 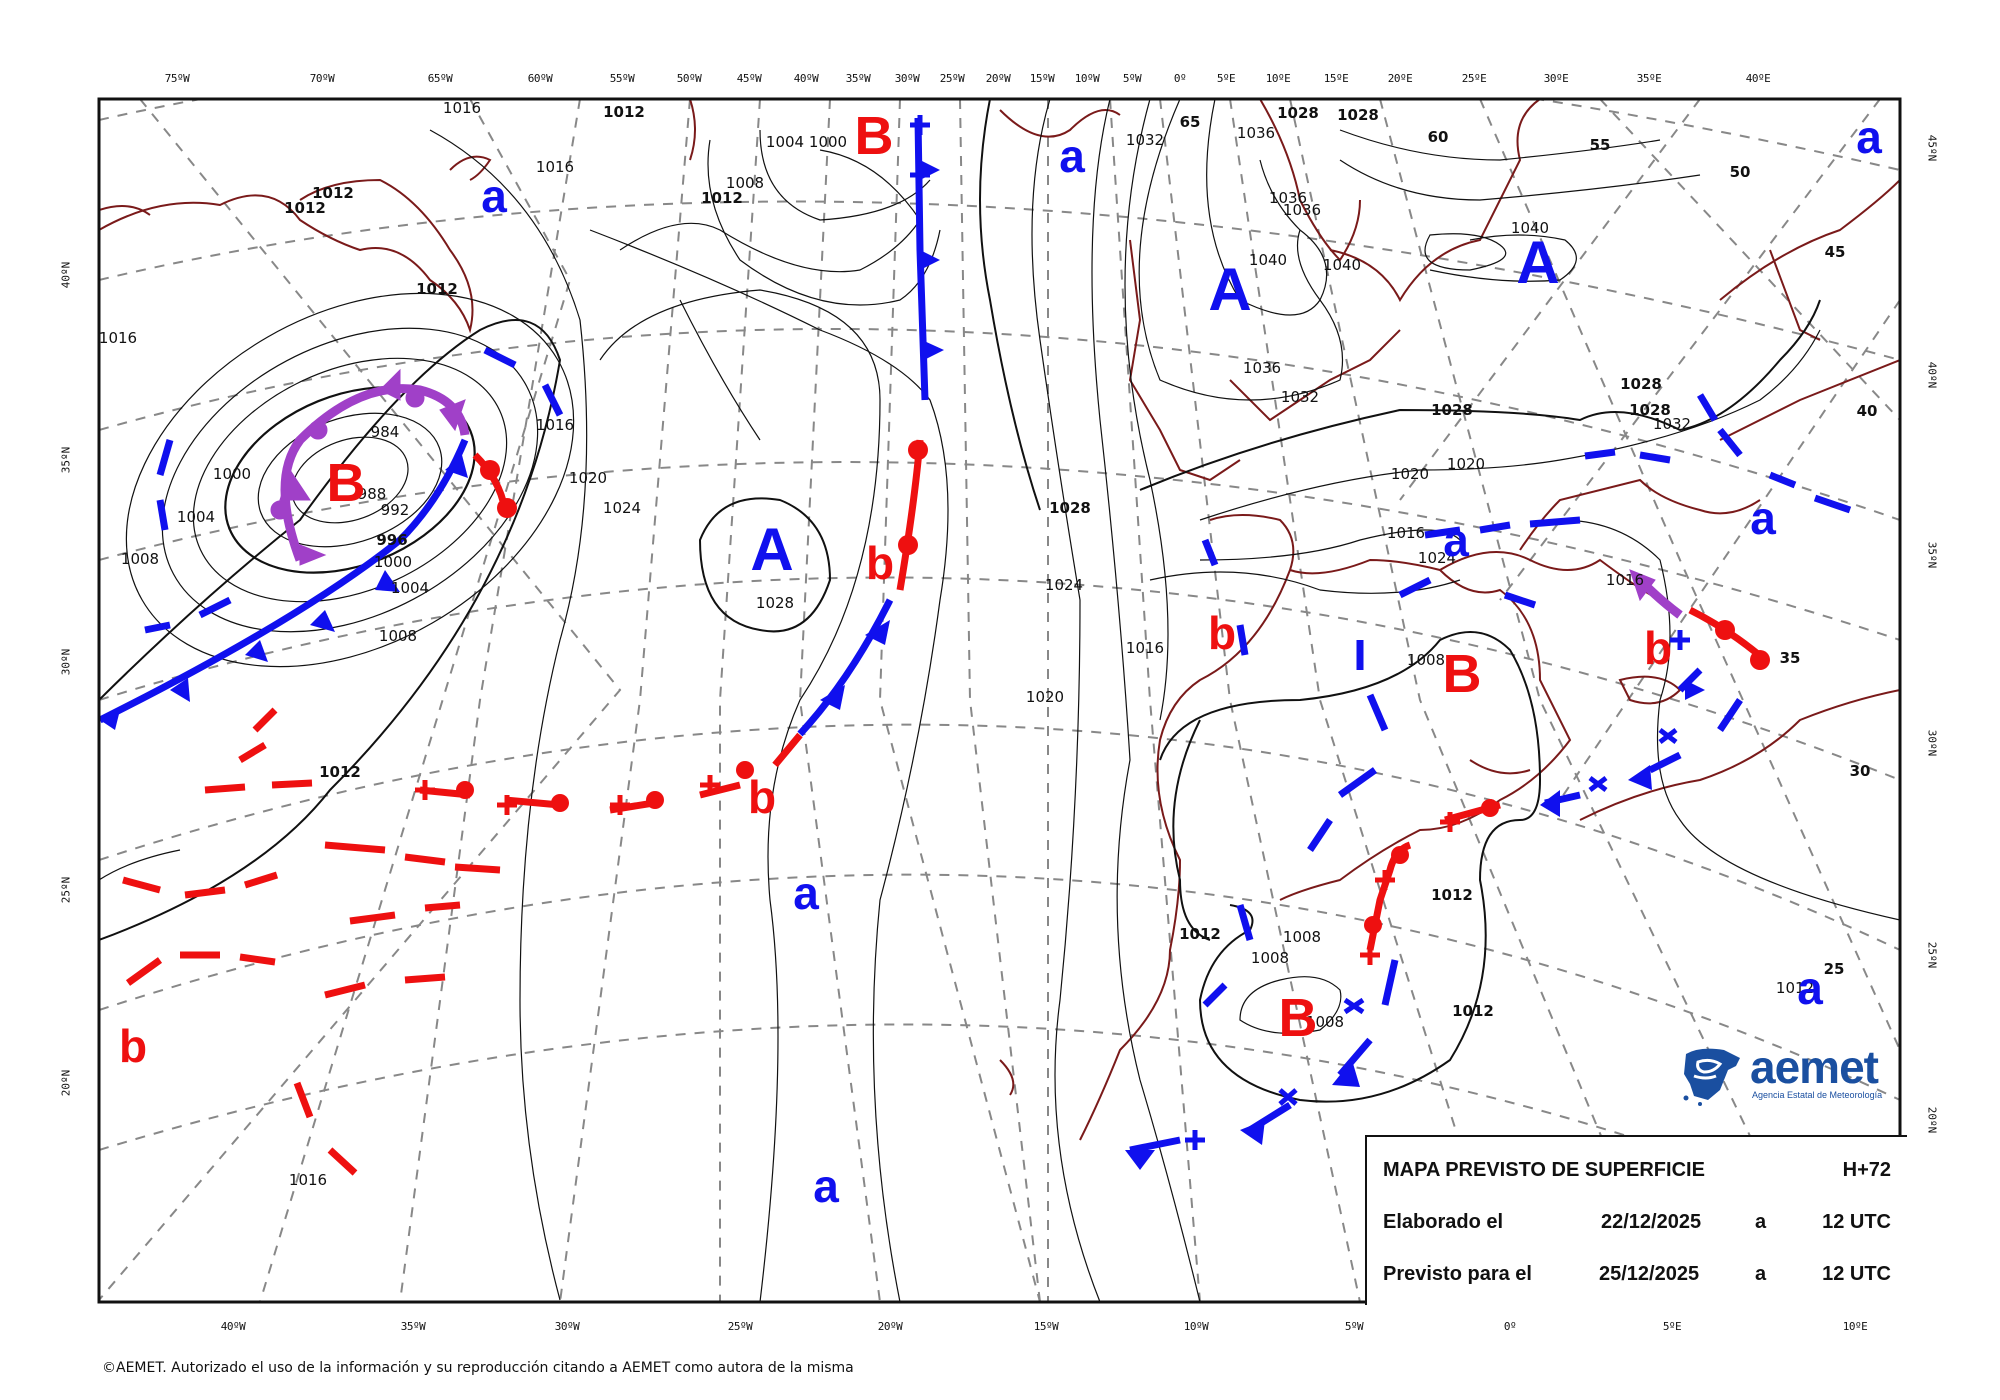 What do you see at coordinates (1867, 411) in the screenshot?
I see `isobar-value: 40` at bounding box center [1867, 411].